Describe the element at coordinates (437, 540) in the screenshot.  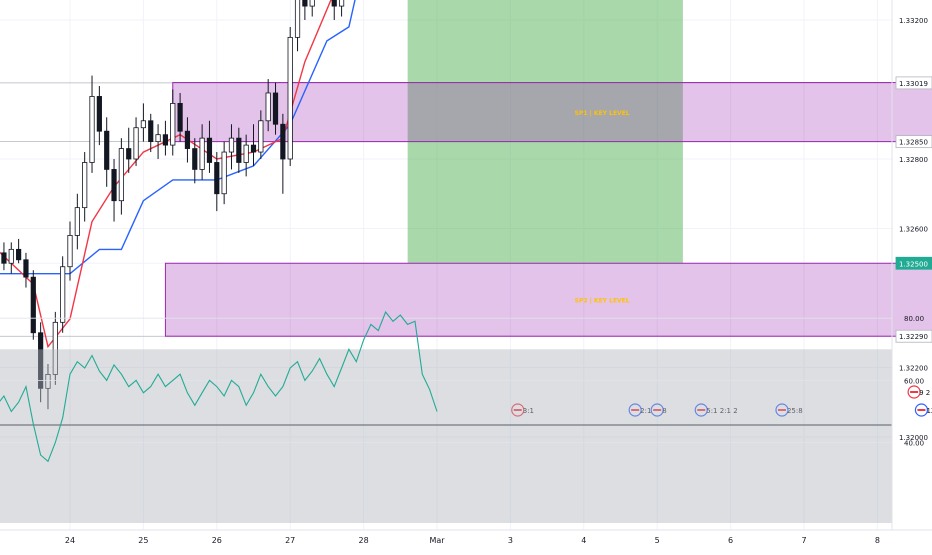
I see `x-tick-label: Mar` at that location.